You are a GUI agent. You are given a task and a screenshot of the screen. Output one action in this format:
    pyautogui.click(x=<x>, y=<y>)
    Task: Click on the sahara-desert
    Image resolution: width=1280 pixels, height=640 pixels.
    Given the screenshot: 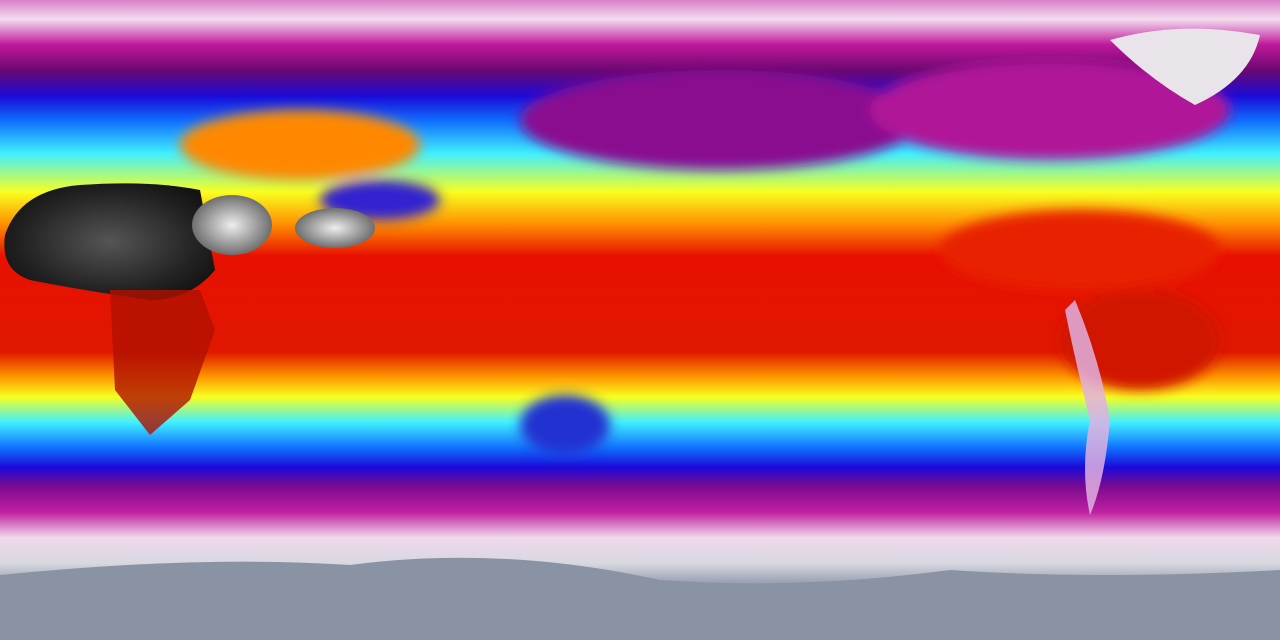 What is the action you would take?
    pyautogui.click(x=110, y=241)
    